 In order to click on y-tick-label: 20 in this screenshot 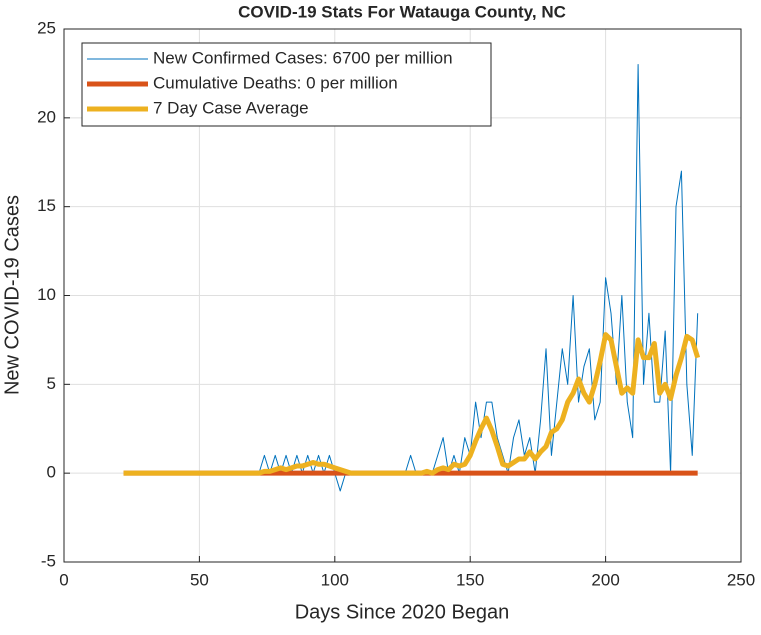, I will do `click(46, 116)`.